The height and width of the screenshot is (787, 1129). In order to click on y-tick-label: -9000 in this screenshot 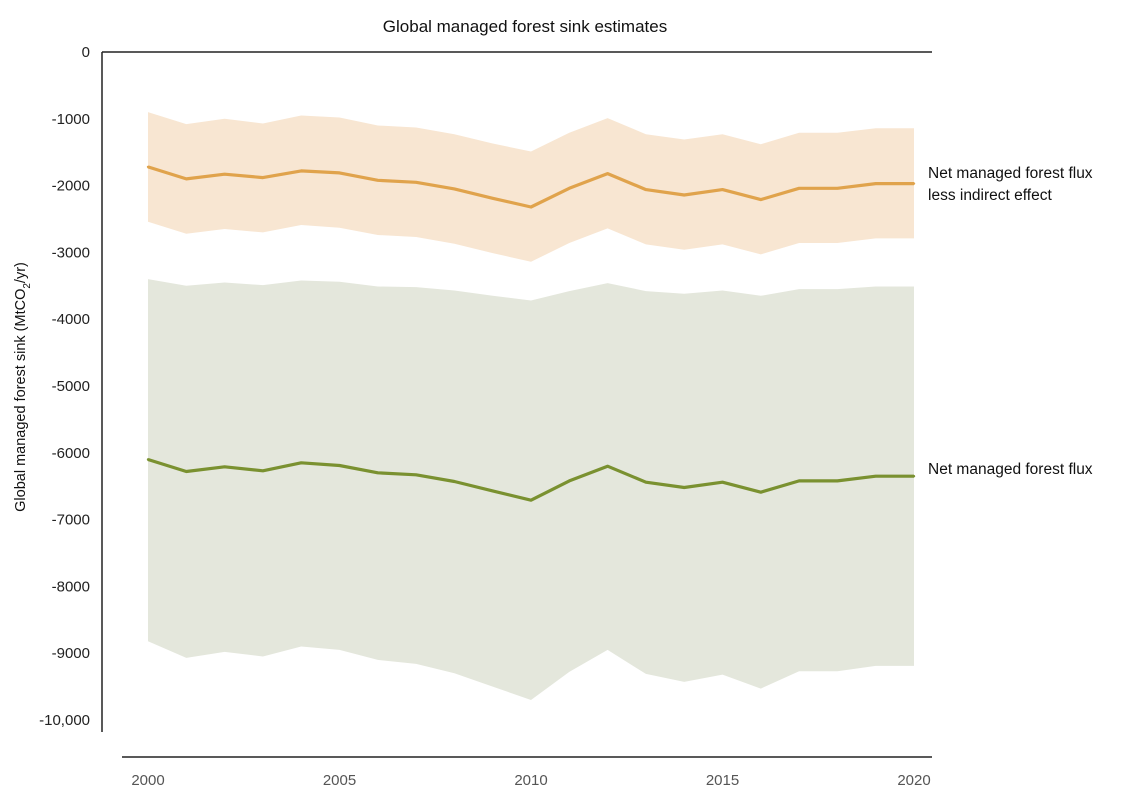, I will do `click(71, 653)`.